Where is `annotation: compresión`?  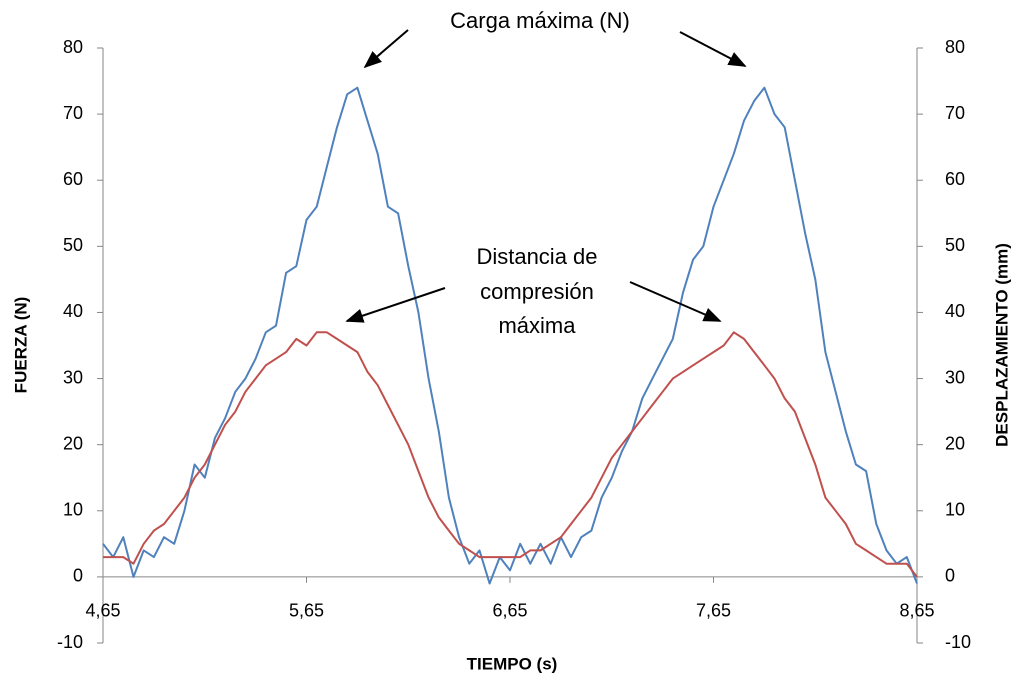 annotation: compresión is located at coordinates (537, 291).